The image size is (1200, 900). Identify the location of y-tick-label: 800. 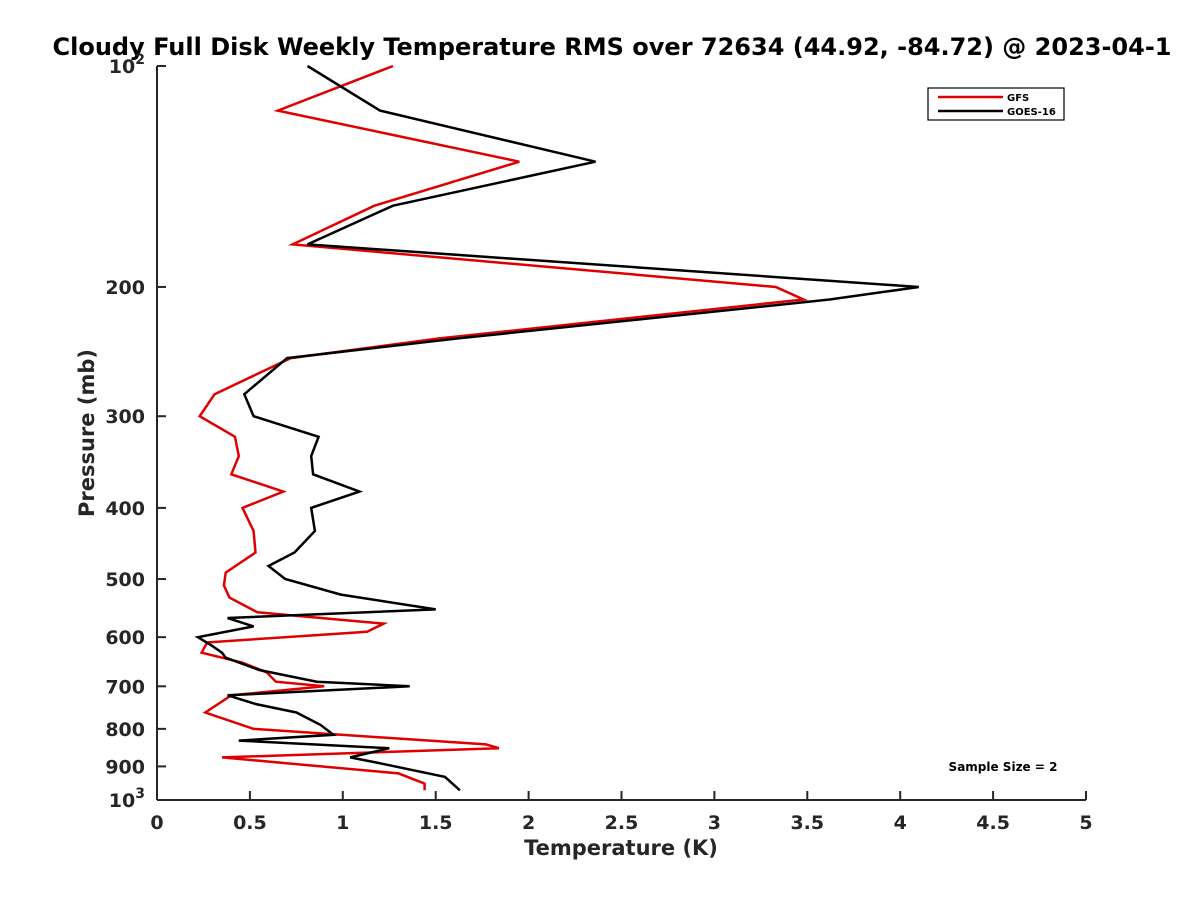
(125, 730).